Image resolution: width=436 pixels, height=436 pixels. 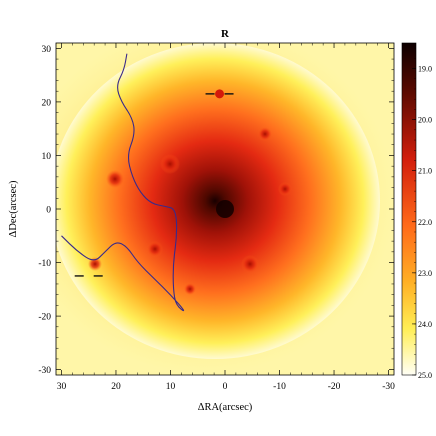 What do you see at coordinates (13, 208) in the screenshot?
I see `y-axis-title: ΔDec(arcsec)` at bounding box center [13, 208].